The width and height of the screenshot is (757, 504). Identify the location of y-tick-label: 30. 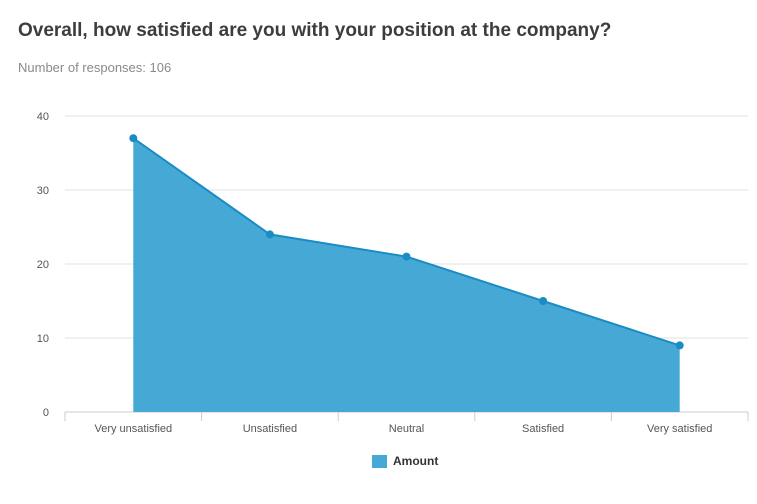
(43, 191).